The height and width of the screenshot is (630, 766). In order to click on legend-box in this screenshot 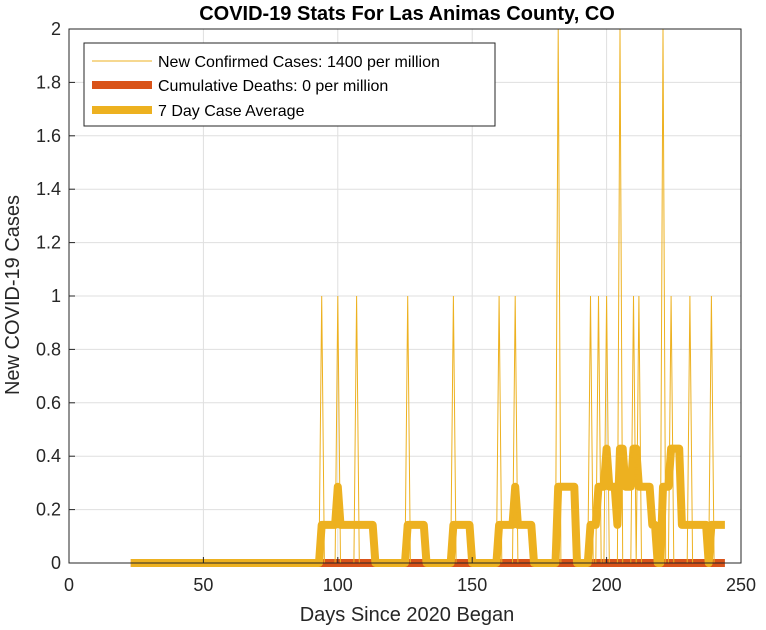, I will do `click(289, 84)`.